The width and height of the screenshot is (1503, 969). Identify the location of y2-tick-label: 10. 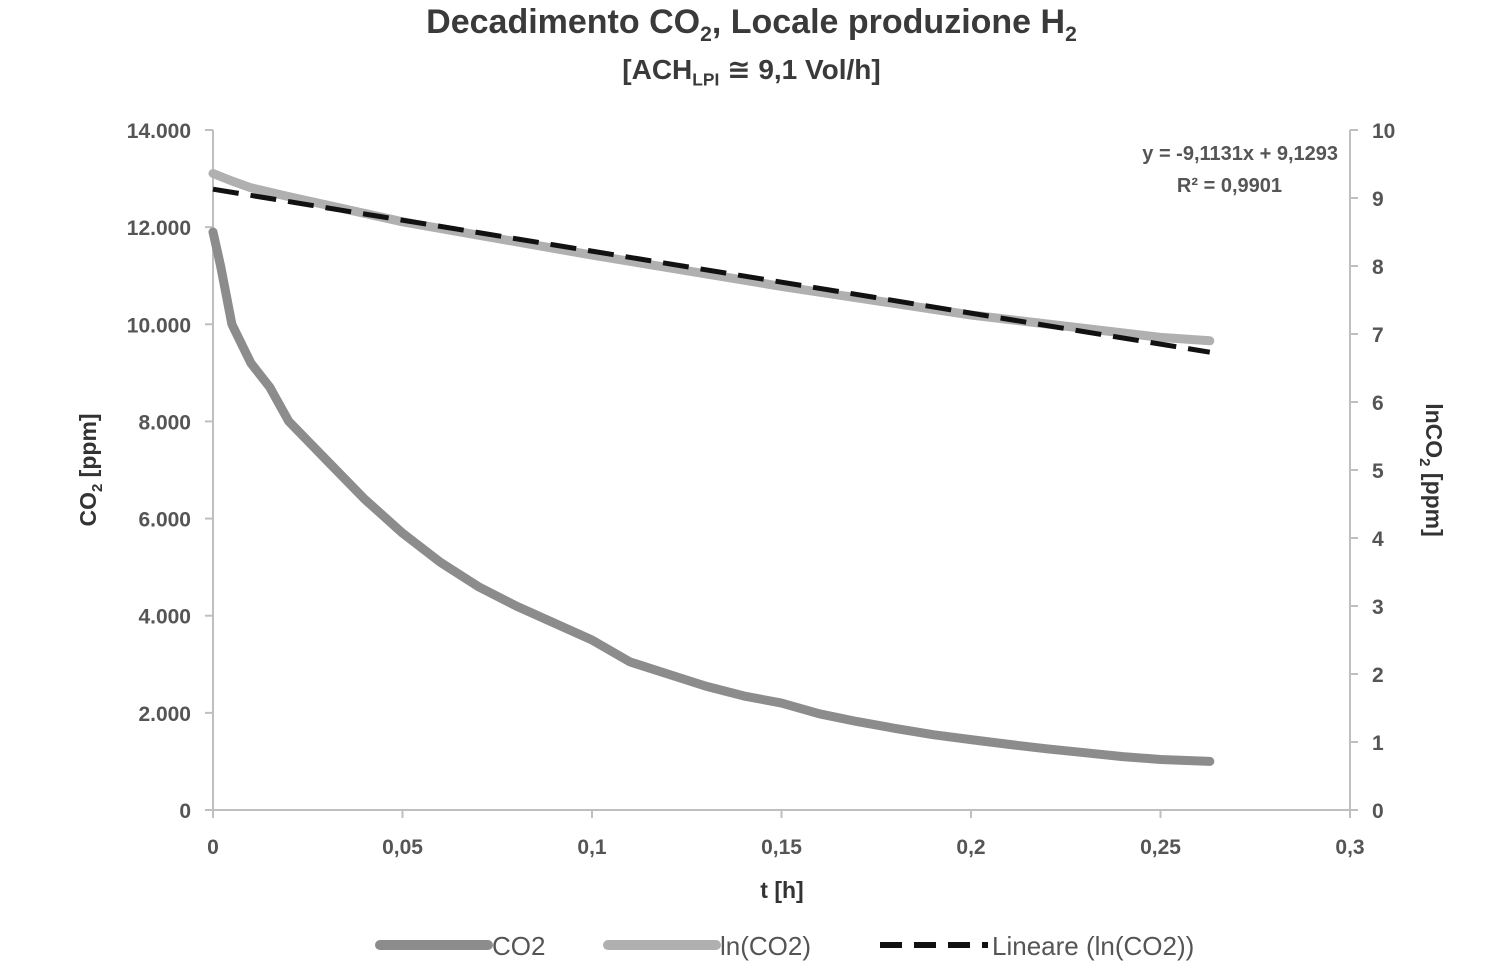
(1383, 131).